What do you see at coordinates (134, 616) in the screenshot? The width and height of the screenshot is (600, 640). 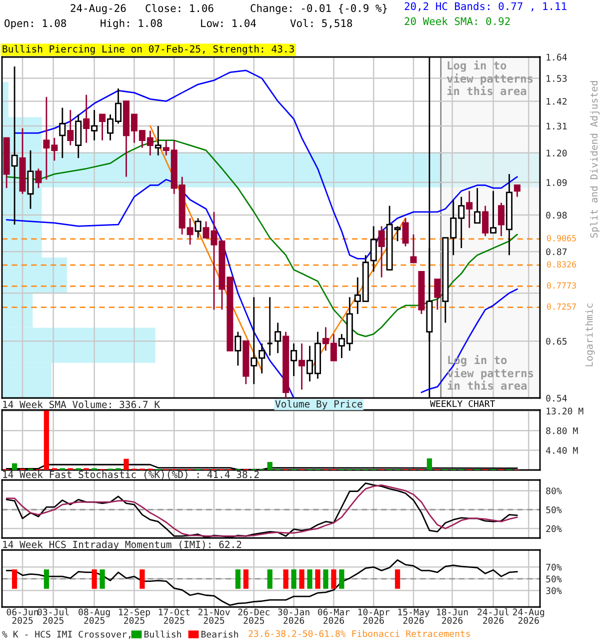 I see `x-tick-label: 12-Sep 2025` at bounding box center [134, 616].